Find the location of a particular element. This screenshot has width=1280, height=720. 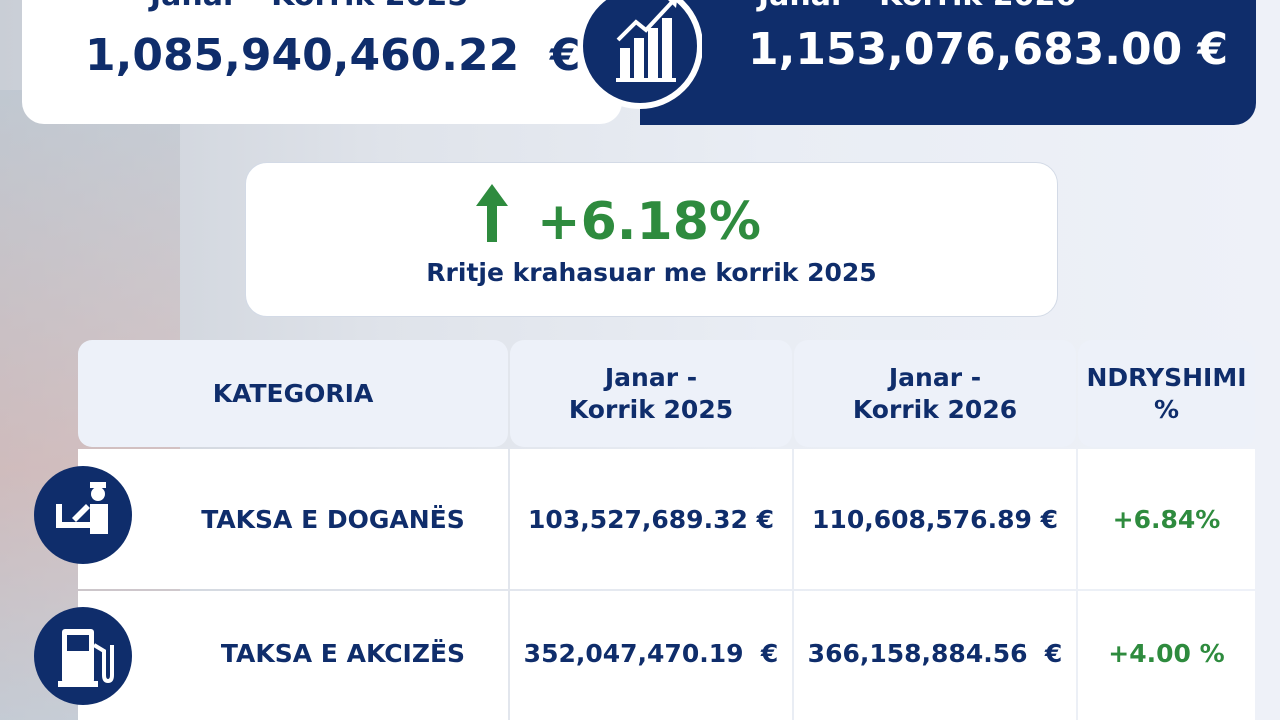

change-cell: +6.84% is located at coordinates (1166, 519).